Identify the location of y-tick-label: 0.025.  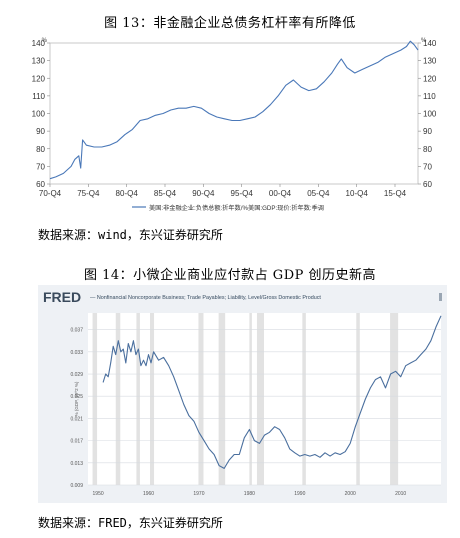
(76, 397).